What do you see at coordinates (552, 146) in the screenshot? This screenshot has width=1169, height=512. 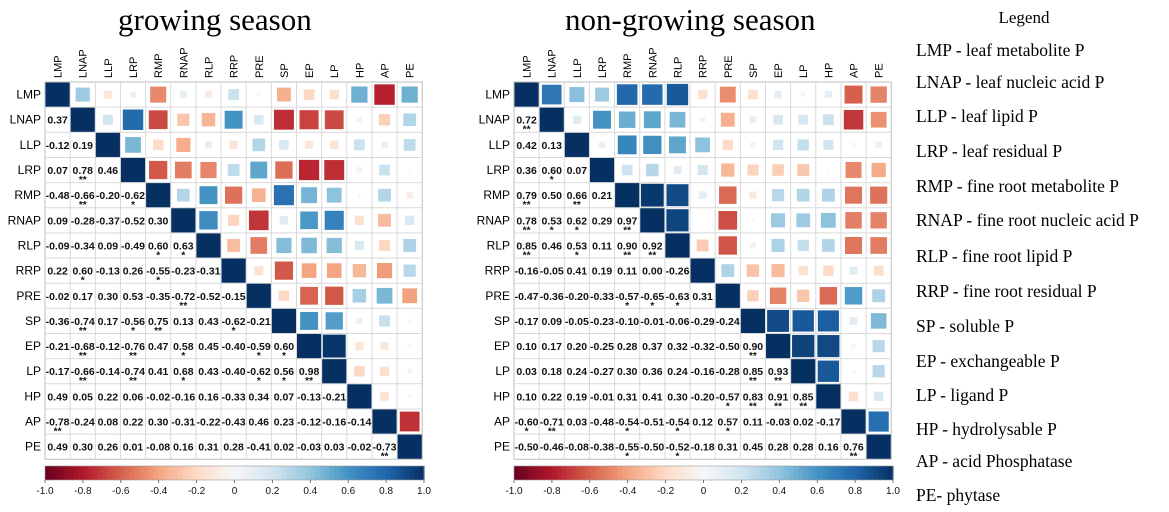 I see `correlation-value: 0.13` at bounding box center [552, 146].